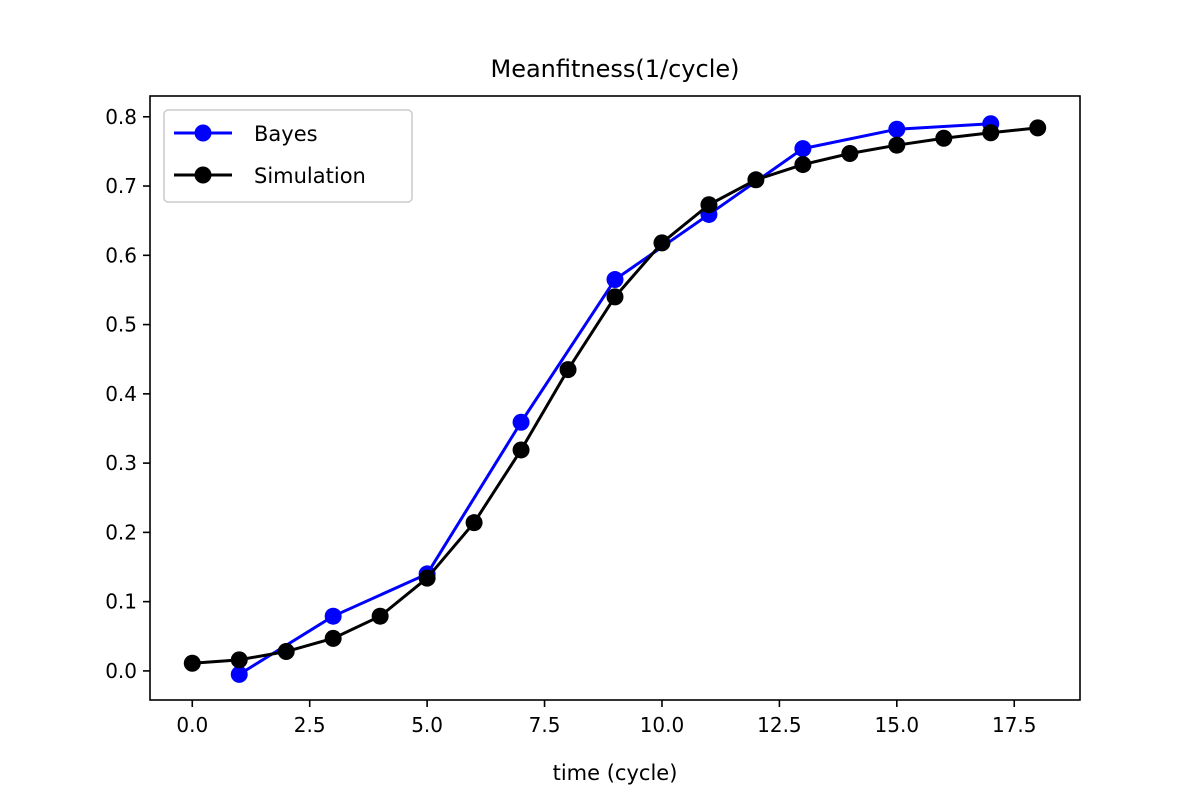 The image size is (1200, 800). What do you see at coordinates (121, 394) in the screenshot?
I see `y-tick-label: 0.4` at bounding box center [121, 394].